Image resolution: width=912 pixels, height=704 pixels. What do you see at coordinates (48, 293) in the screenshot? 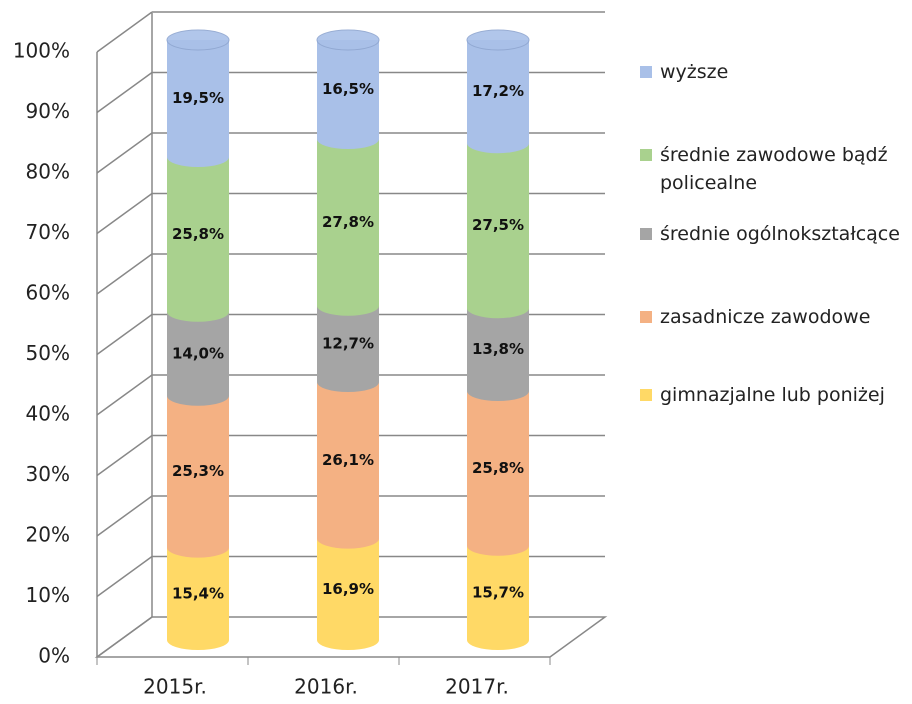
I see `y-tick-label: 60%` at bounding box center [48, 293].